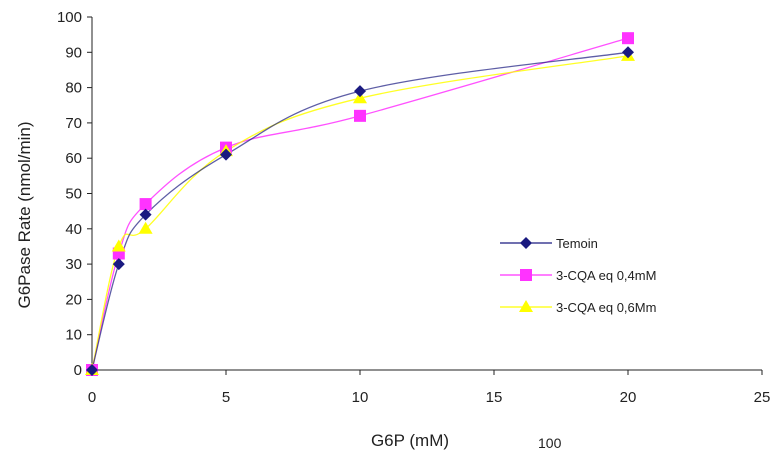 This screenshot has width=772, height=451. What do you see at coordinates (73, 88) in the screenshot?
I see `y-tick-label: 80` at bounding box center [73, 88].